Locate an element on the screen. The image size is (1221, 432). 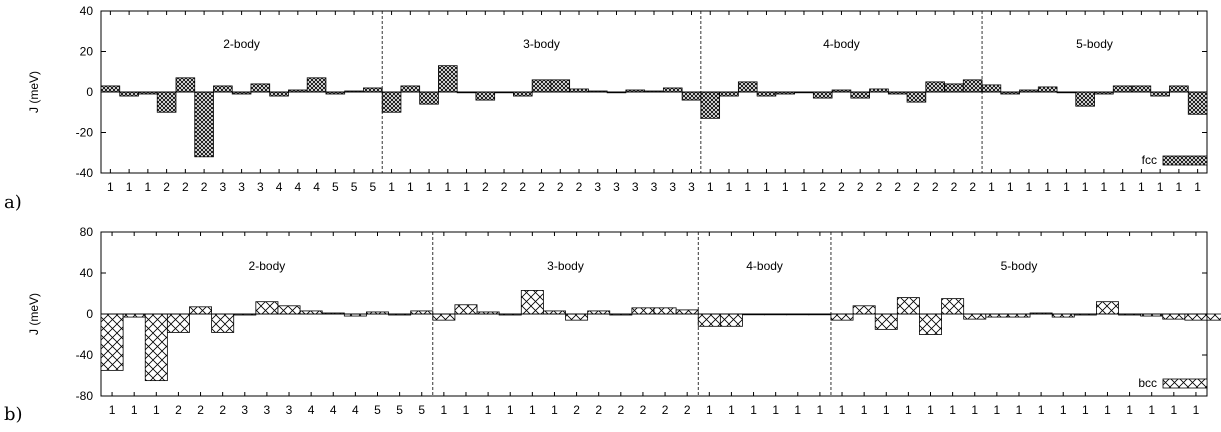
y-tick-label: 80 is located at coordinates (87, 232).